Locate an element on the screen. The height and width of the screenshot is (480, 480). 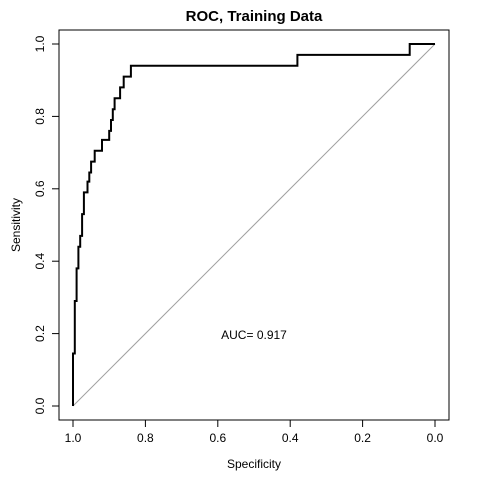
x-axis: 1.0 0.8 0.6 0.4 0.2 0.0 is located at coordinates (254, 432).